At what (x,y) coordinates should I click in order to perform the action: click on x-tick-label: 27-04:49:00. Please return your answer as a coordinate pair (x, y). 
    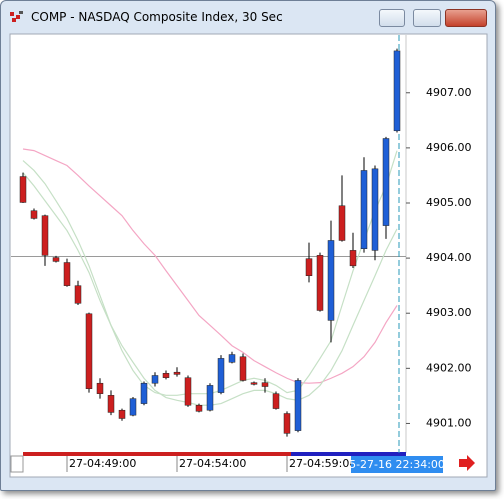
    Looking at the image, I should click on (102, 463).